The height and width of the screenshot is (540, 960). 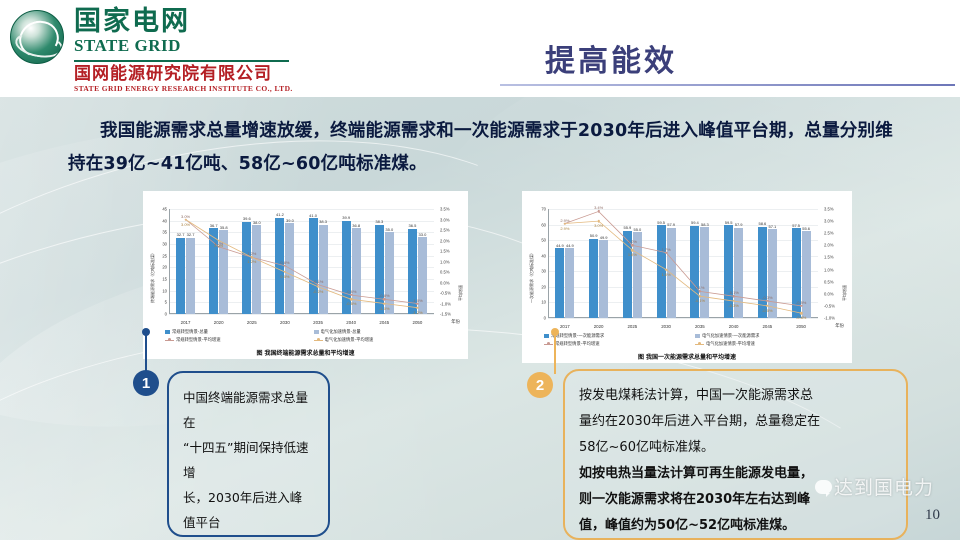 What do you see at coordinates (540, 385) in the screenshot?
I see `callout-2-badge: 2` at bounding box center [540, 385].